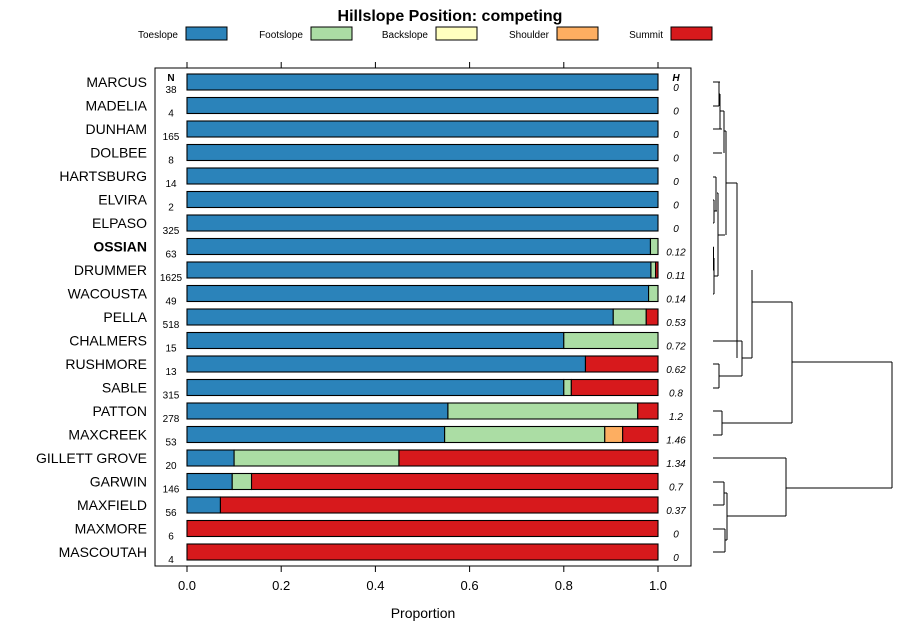 The image size is (900, 640). I want to click on bar-pella-footslope, so click(629, 317).